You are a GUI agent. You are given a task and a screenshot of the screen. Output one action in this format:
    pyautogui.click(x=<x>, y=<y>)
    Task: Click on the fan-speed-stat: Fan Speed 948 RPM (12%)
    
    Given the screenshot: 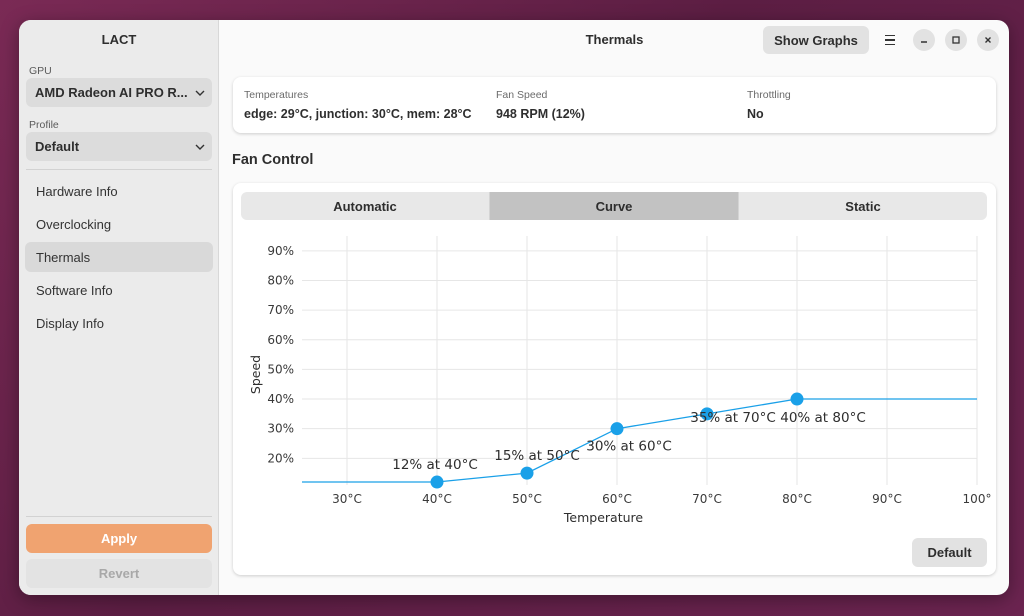 What is the action you would take?
    pyautogui.click(x=540, y=105)
    